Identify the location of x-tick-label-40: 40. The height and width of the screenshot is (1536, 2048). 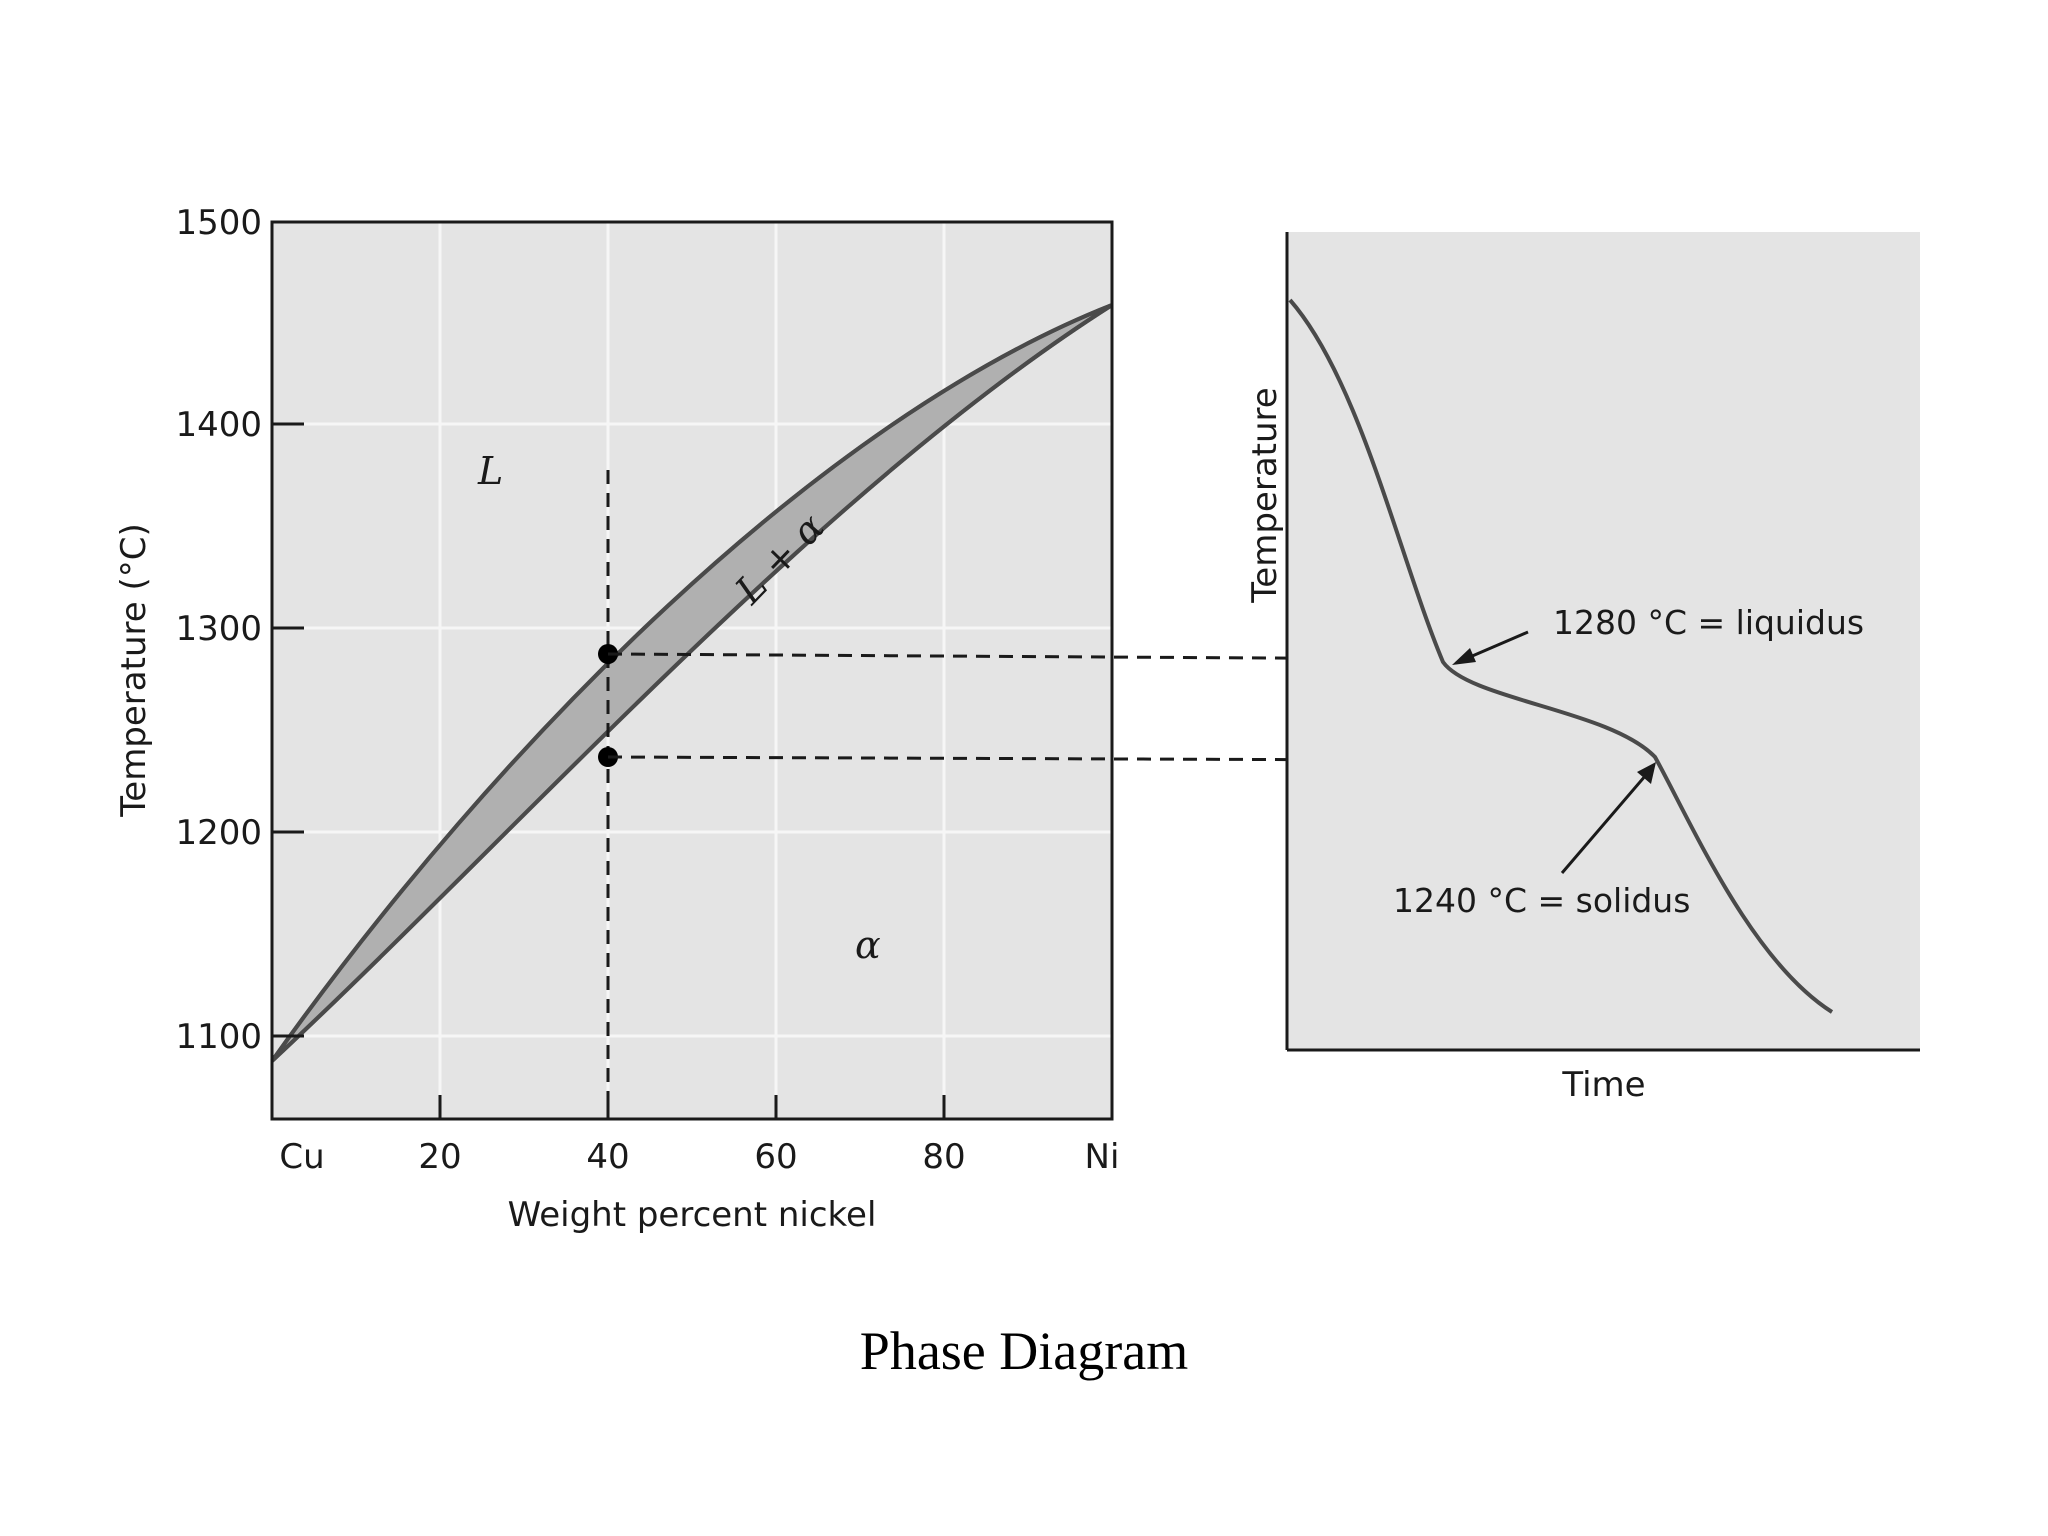
(607, 1157).